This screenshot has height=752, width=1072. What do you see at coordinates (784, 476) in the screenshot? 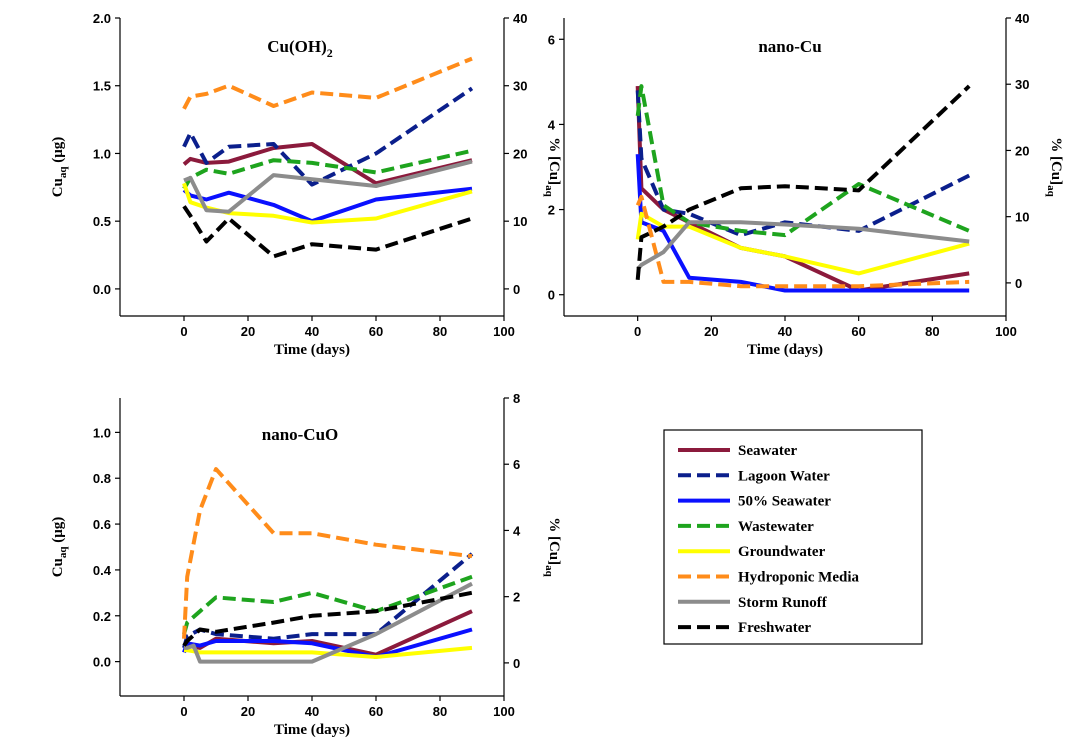
I see `legend-label: Lagoon Water` at bounding box center [784, 476].